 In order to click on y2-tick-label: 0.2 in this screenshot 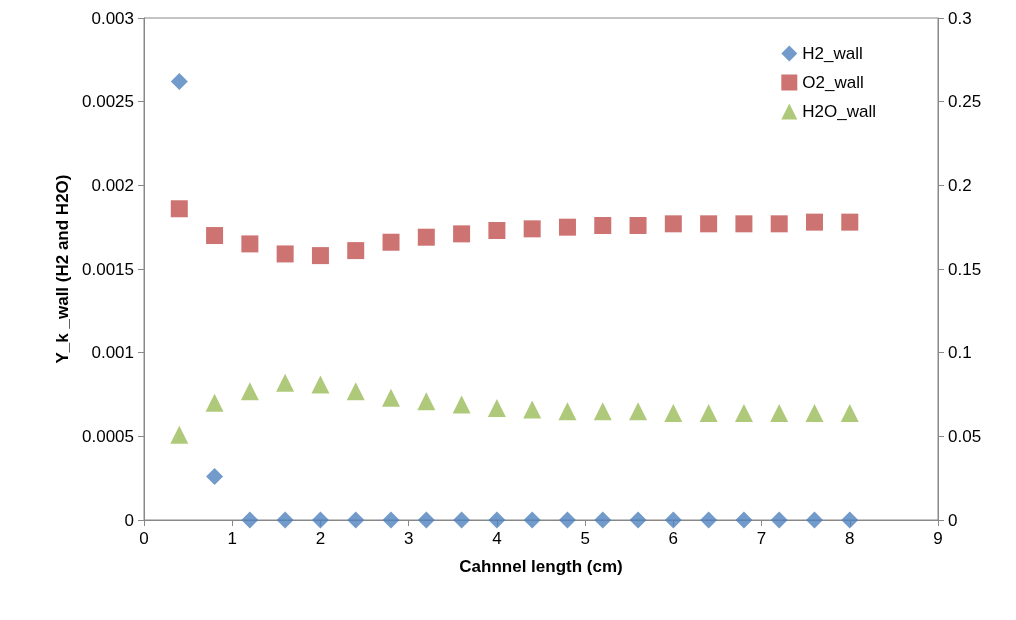, I will do `click(960, 185)`.